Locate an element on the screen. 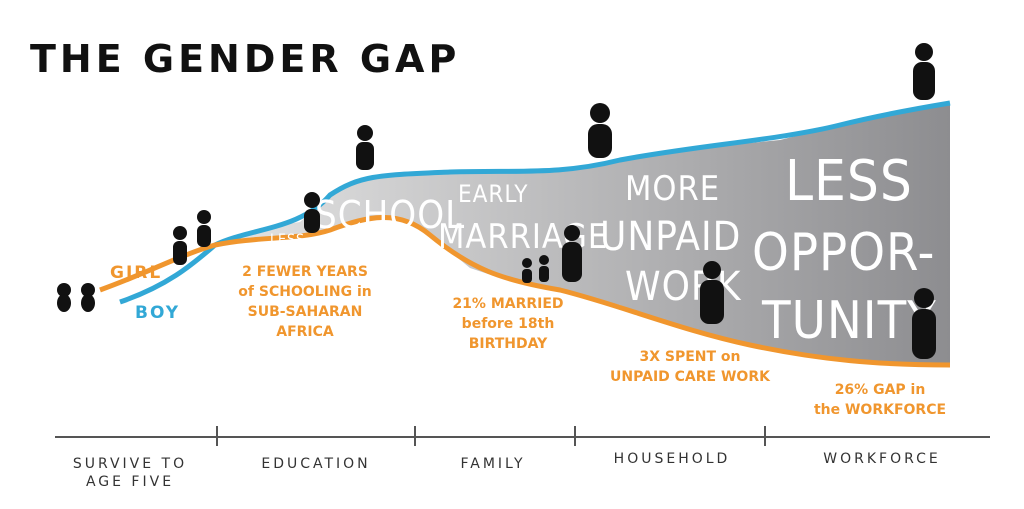 The width and height of the screenshot is (1024, 509). girl-label: GIRL is located at coordinates (136, 273).